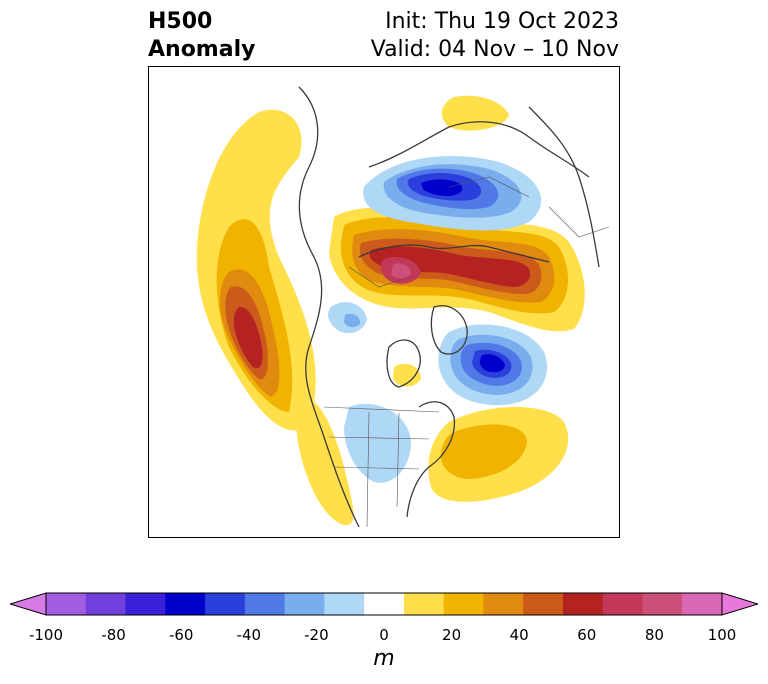  What do you see at coordinates (587, 635) in the screenshot?
I see `colorbar-tick-label: 60` at bounding box center [587, 635].